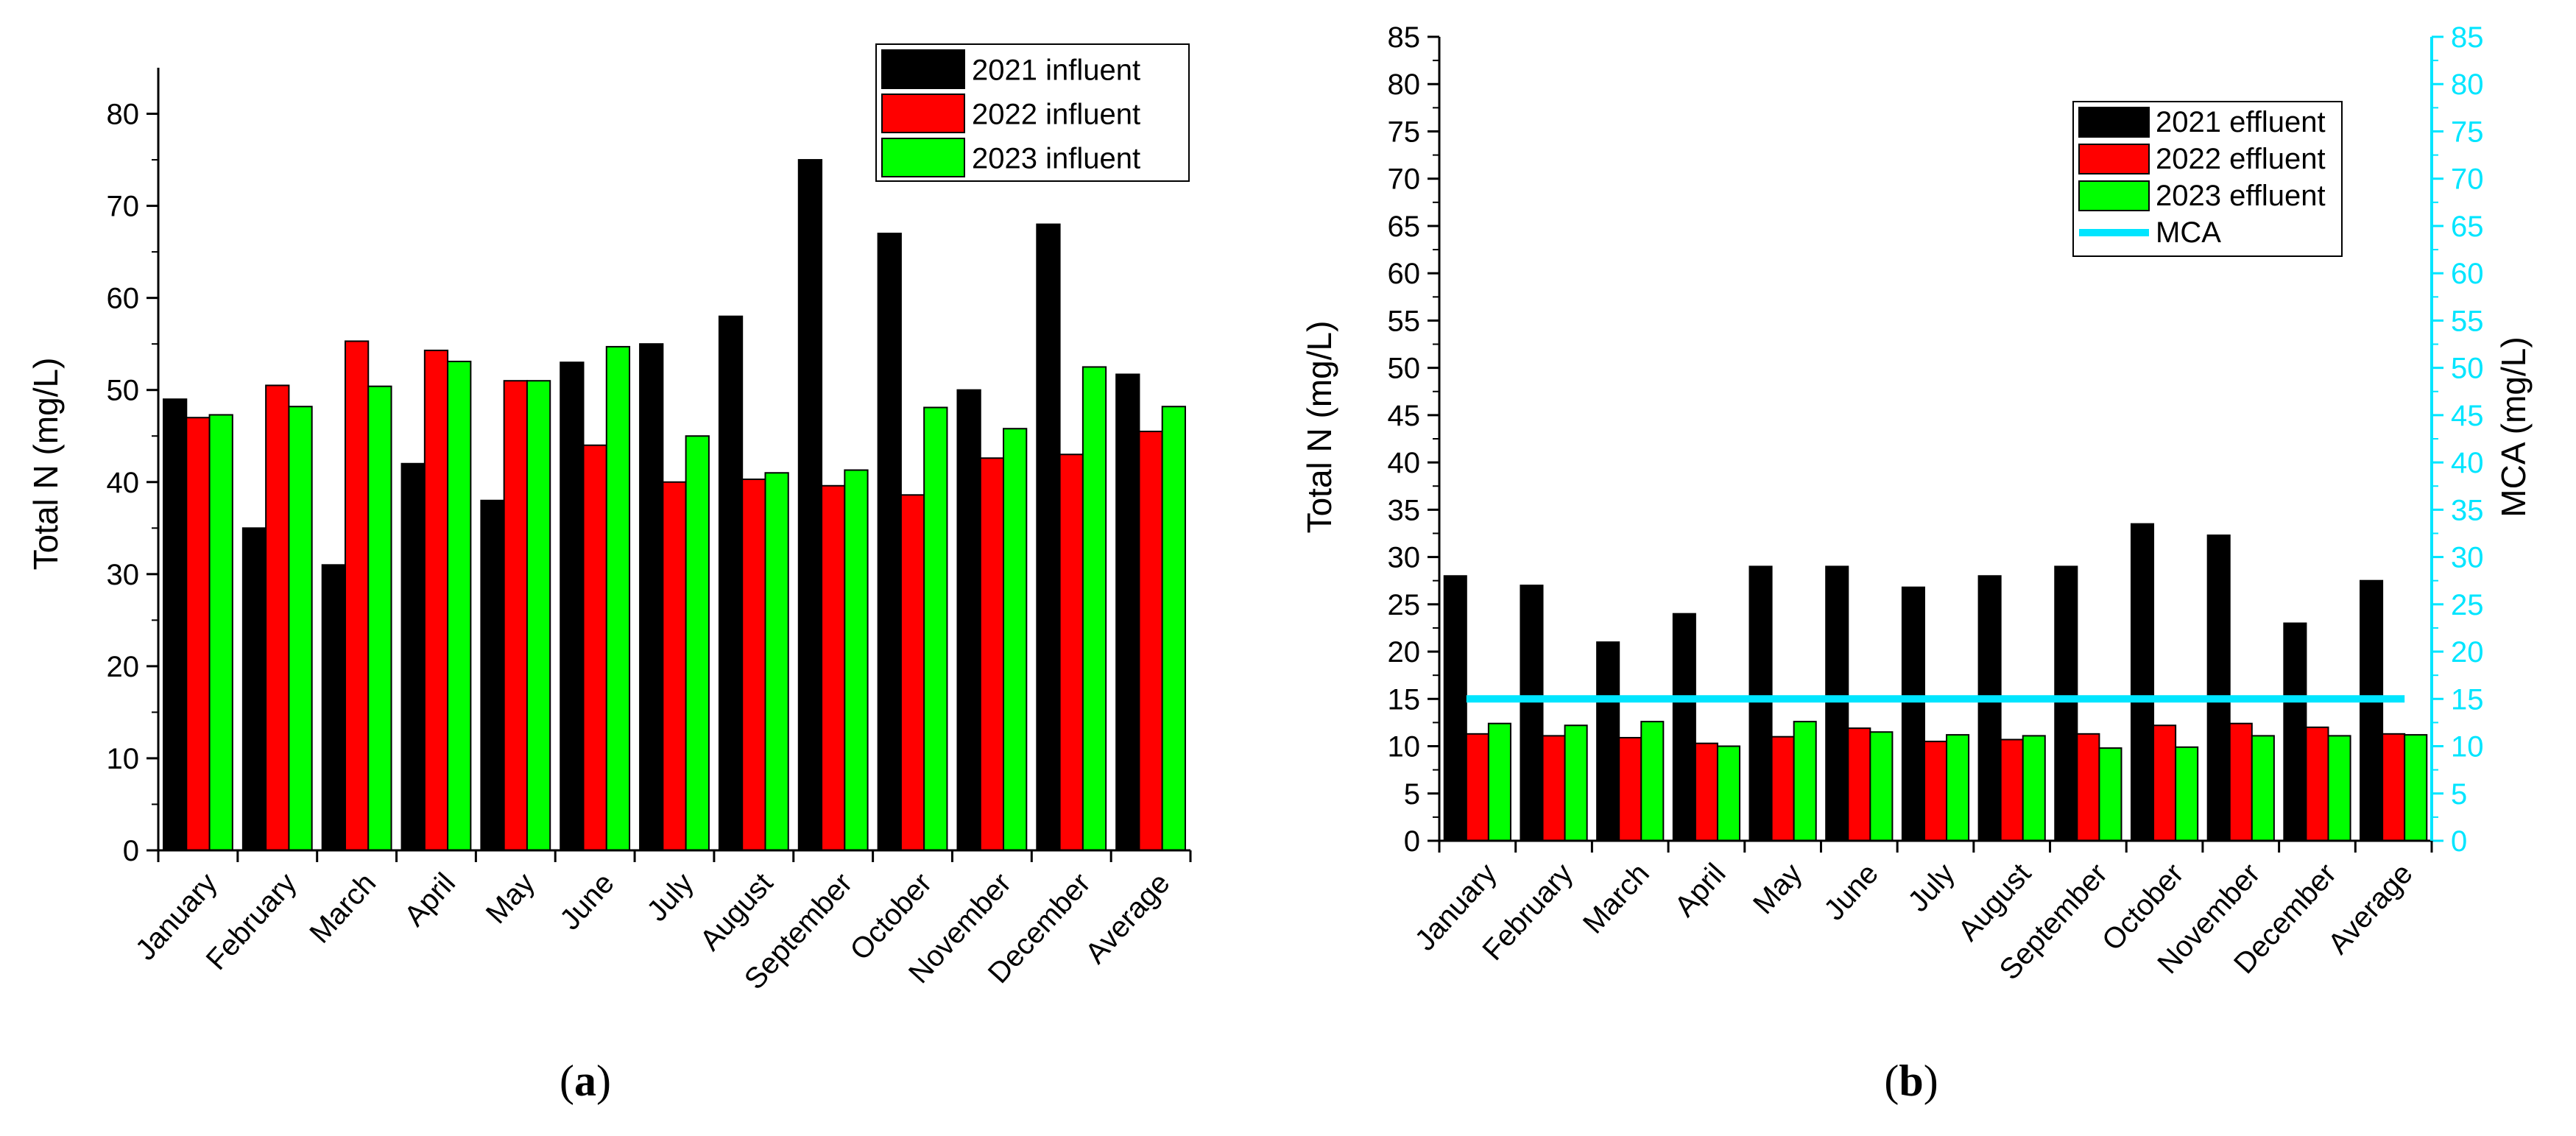 This screenshot has height=1136, width=2576. I want to click on panel-b-y-tick-label: 45, so click(1404, 416).